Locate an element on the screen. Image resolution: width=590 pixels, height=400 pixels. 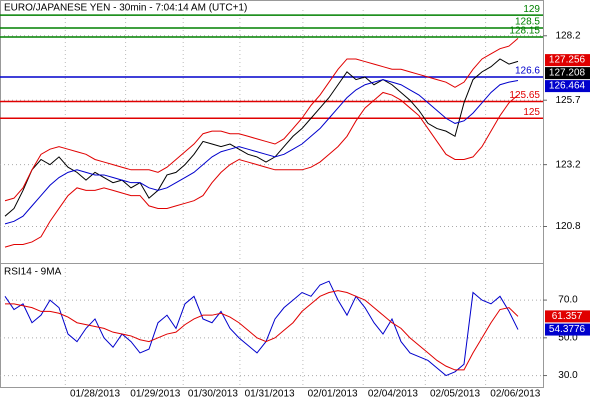
y-tick-label: 120.8 is located at coordinates (567, 226).